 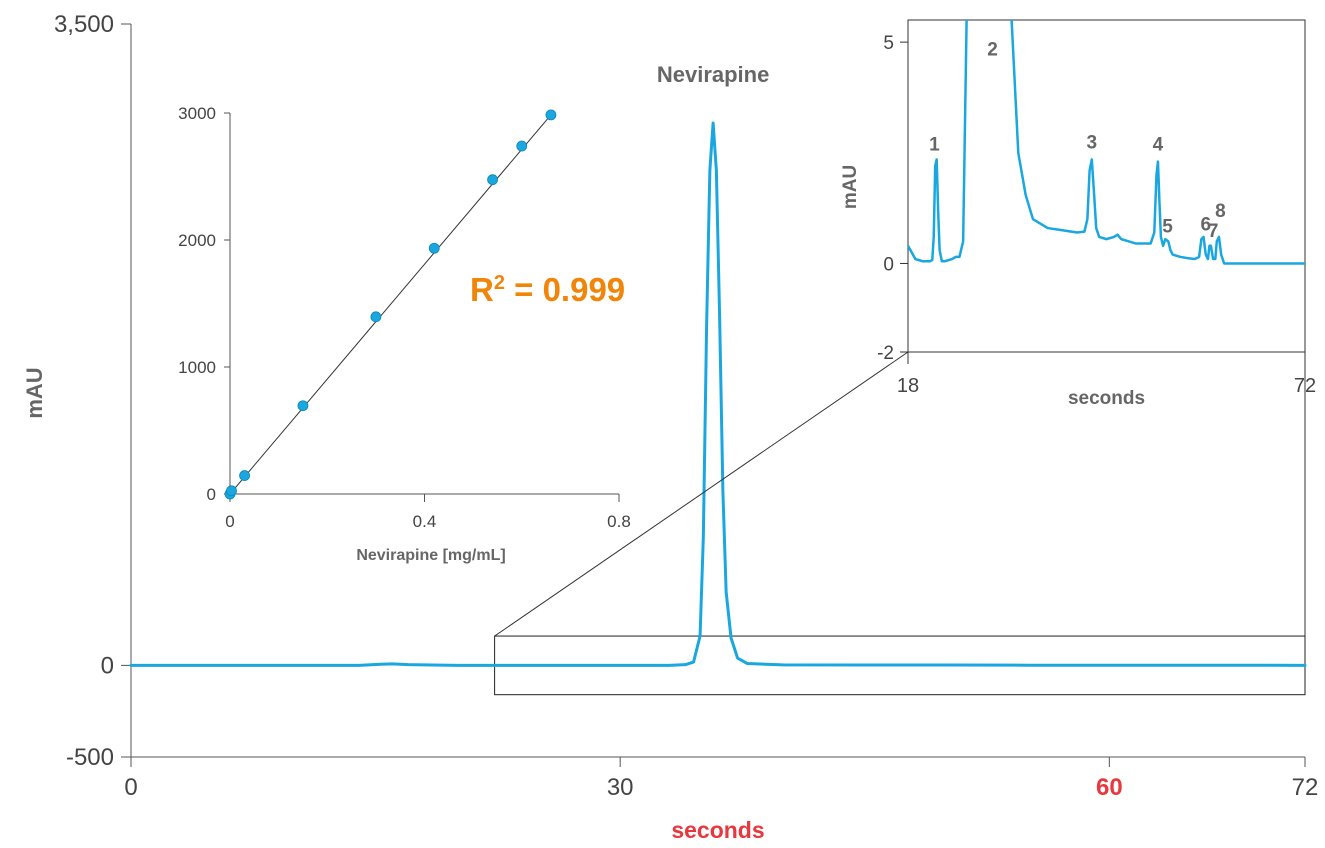 I want to click on main-y-tick-label: 3,500, so click(x=84, y=24).